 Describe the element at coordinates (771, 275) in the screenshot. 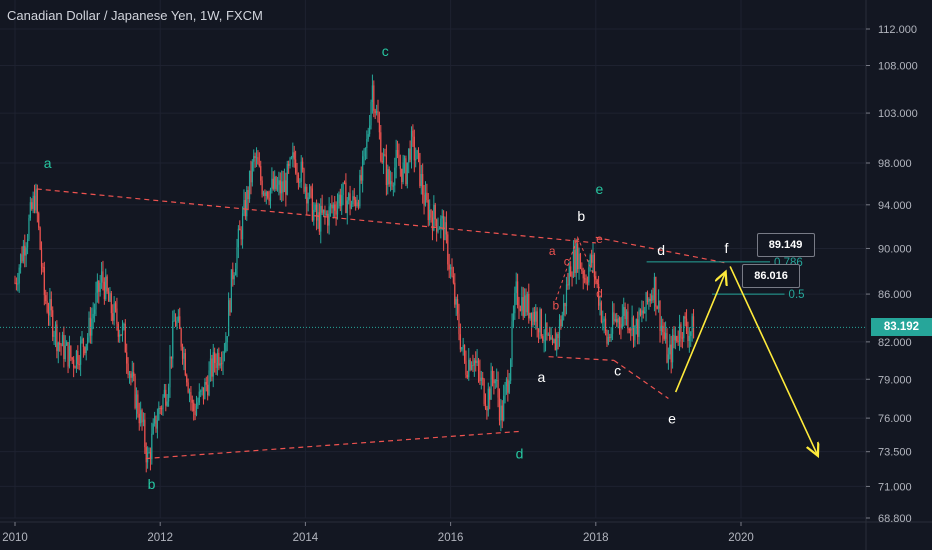

I see `price-callout-lower: 86.016` at that location.